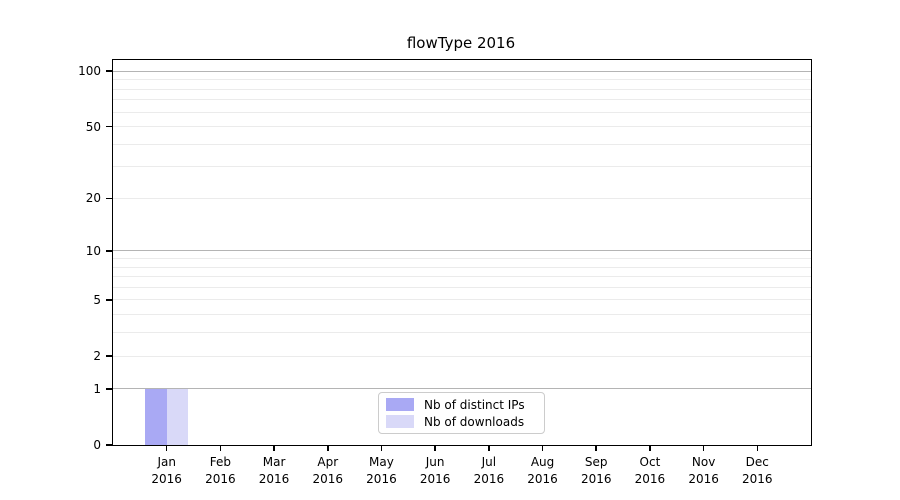  Describe the element at coordinates (757, 470) in the screenshot. I see `x-tick-label: Dec 2016` at that location.